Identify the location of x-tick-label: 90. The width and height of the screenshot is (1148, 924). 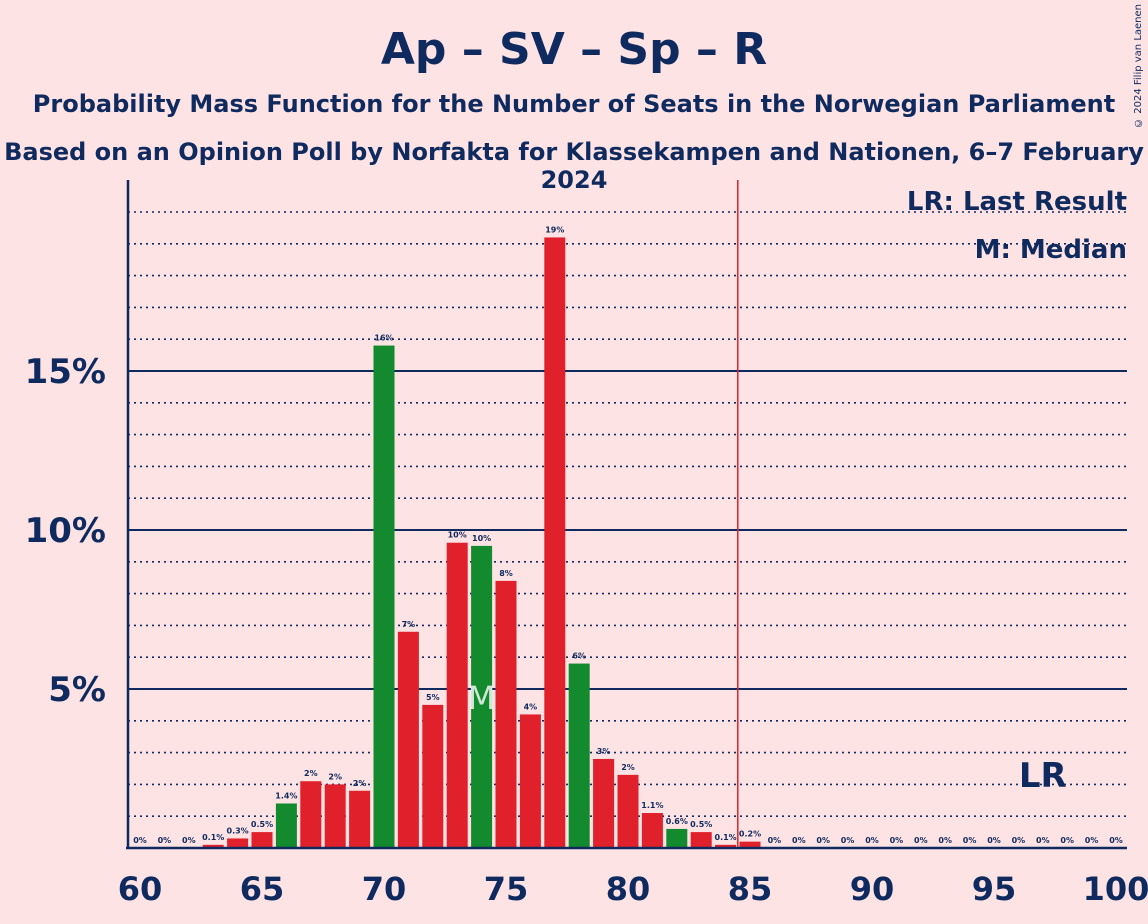
(872, 889).